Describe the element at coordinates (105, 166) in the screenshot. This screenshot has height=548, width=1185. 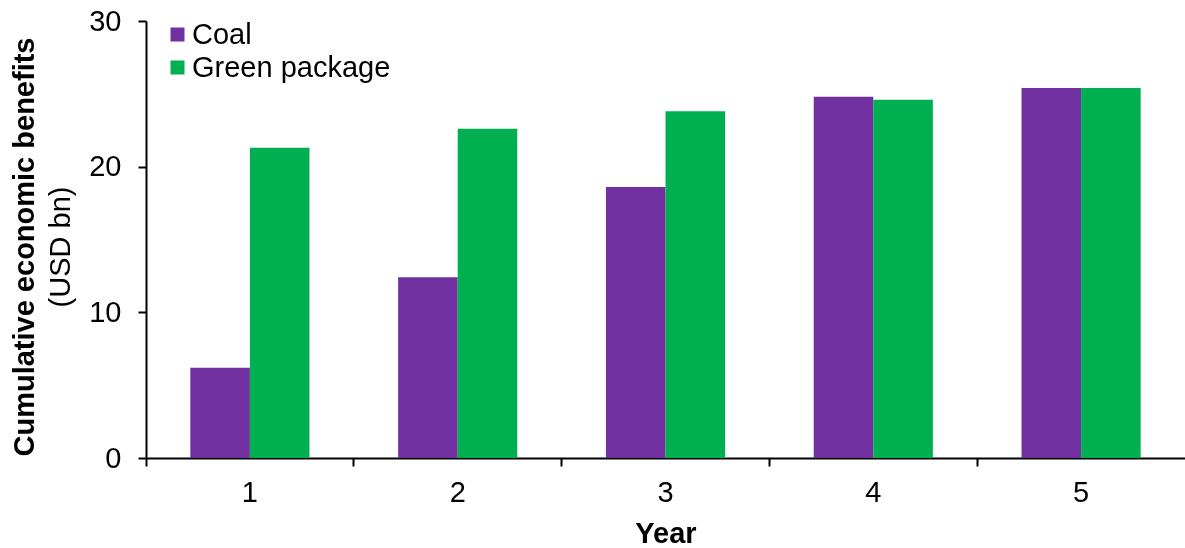
I see `y-tick-label: 20` at that location.